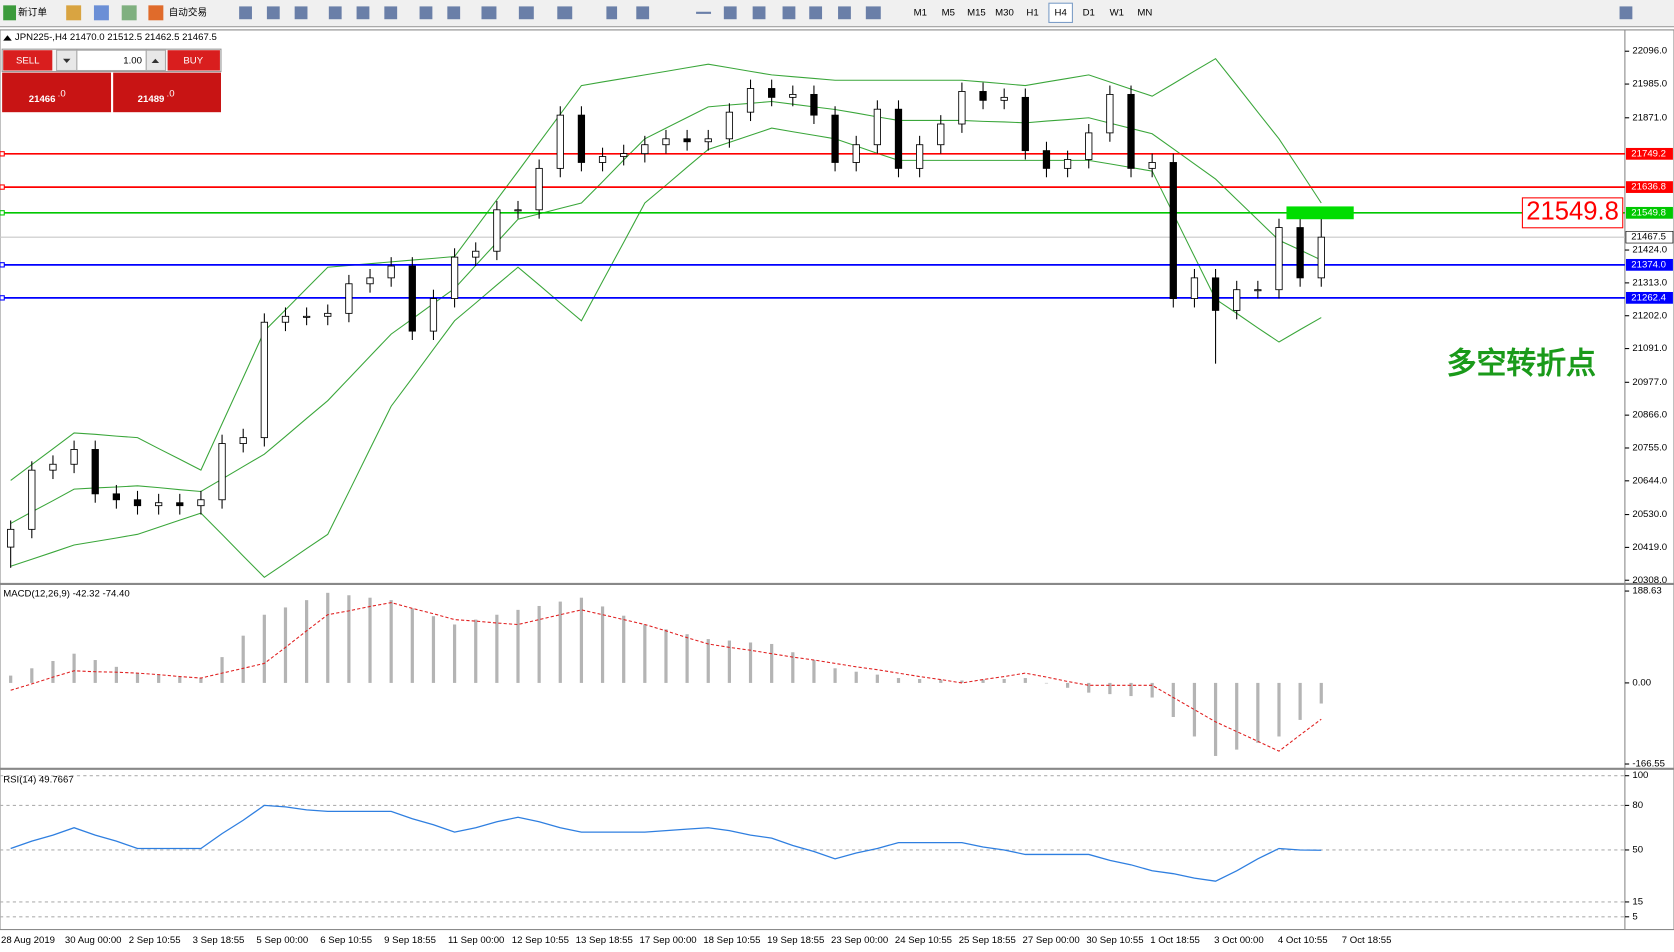 The height and width of the screenshot is (952, 1674). I want to click on buy-label: BUY, so click(193, 60).